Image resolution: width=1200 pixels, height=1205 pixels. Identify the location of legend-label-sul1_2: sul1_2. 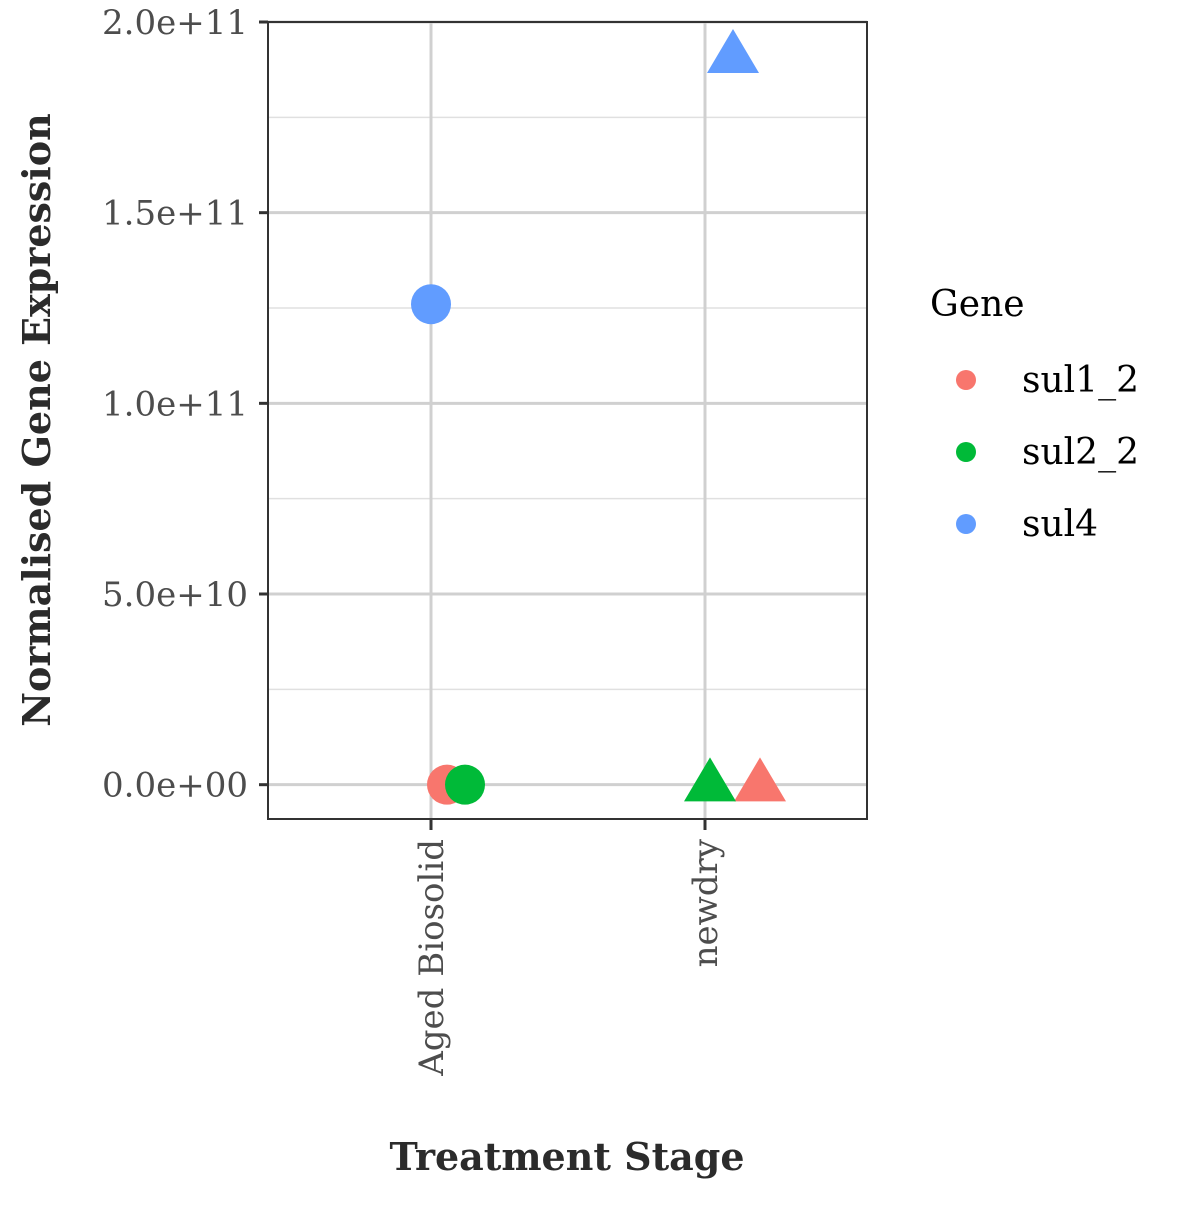
(1080, 380).